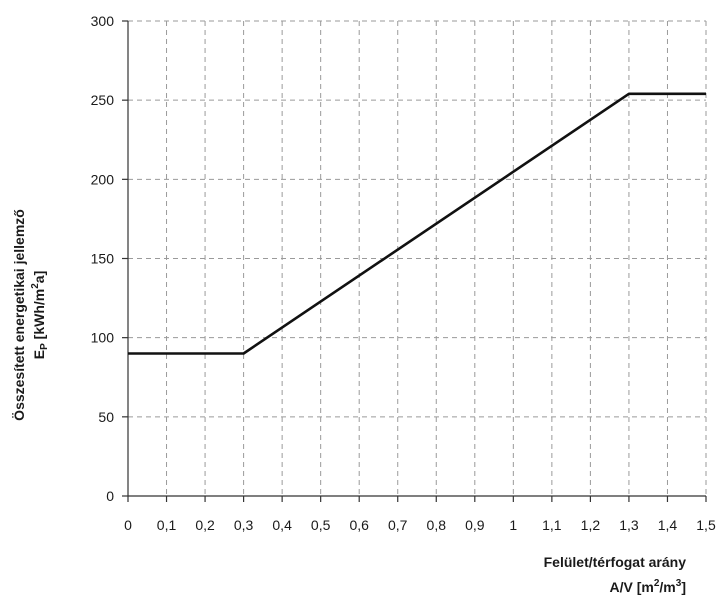 Image resolution: width=720 pixels, height=599 pixels. I want to click on x-tick-label: 0,7, so click(398, 525).